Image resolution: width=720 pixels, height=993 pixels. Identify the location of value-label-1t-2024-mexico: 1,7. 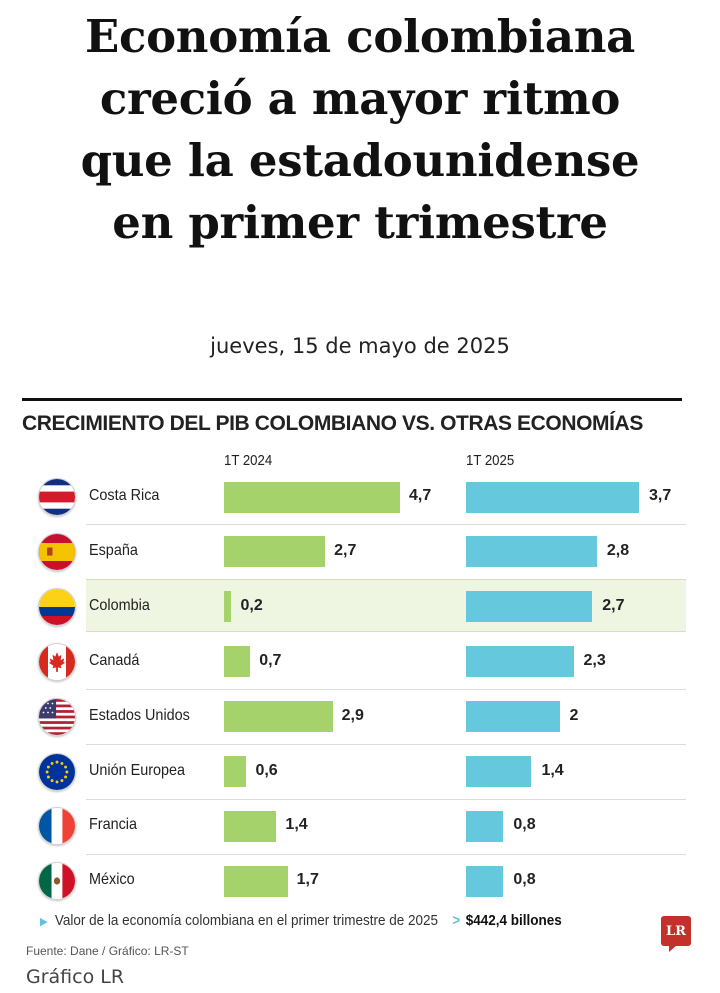
(307, 880).